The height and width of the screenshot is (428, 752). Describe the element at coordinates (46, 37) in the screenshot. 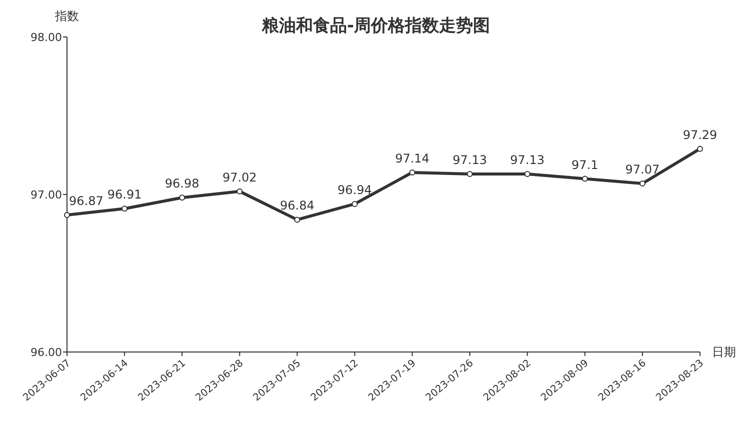

I see `y-tick-label: 98.00` at that location.